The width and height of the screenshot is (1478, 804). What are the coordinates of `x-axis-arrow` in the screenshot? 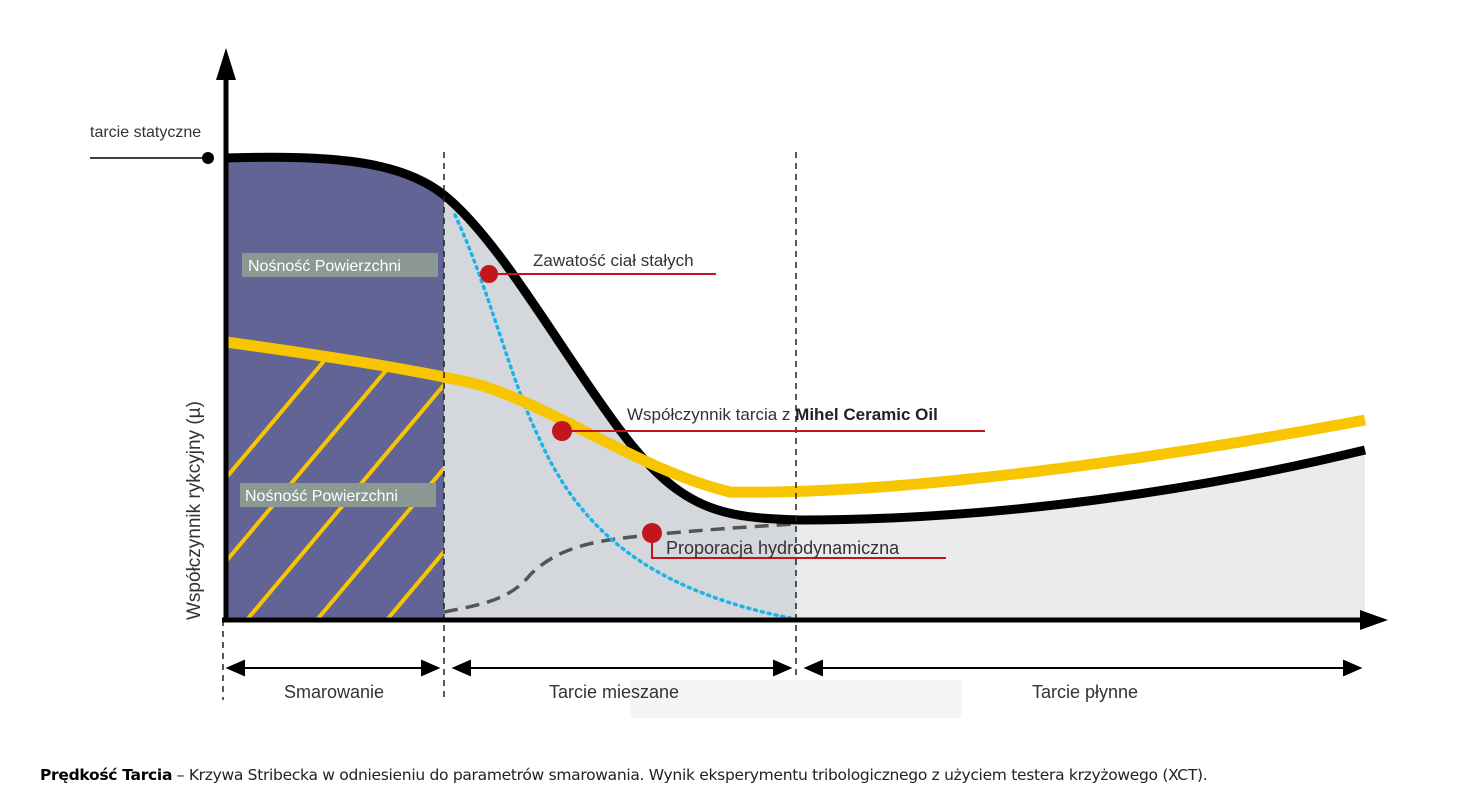 It's located at (1374, 620).